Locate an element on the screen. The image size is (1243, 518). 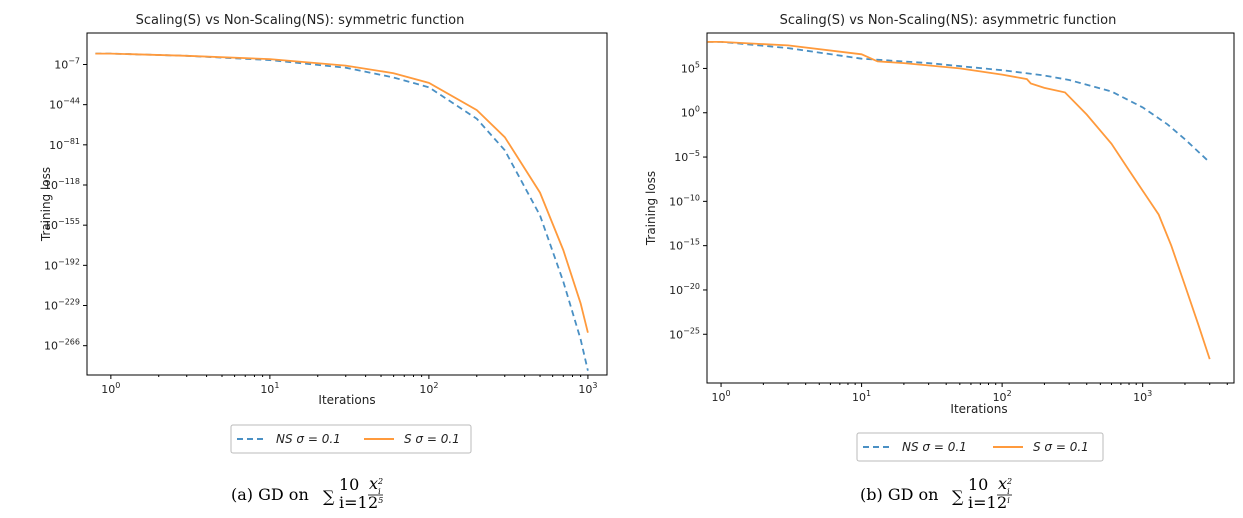
y-tick-label: 10−266 is located at coordinates (62, 345).